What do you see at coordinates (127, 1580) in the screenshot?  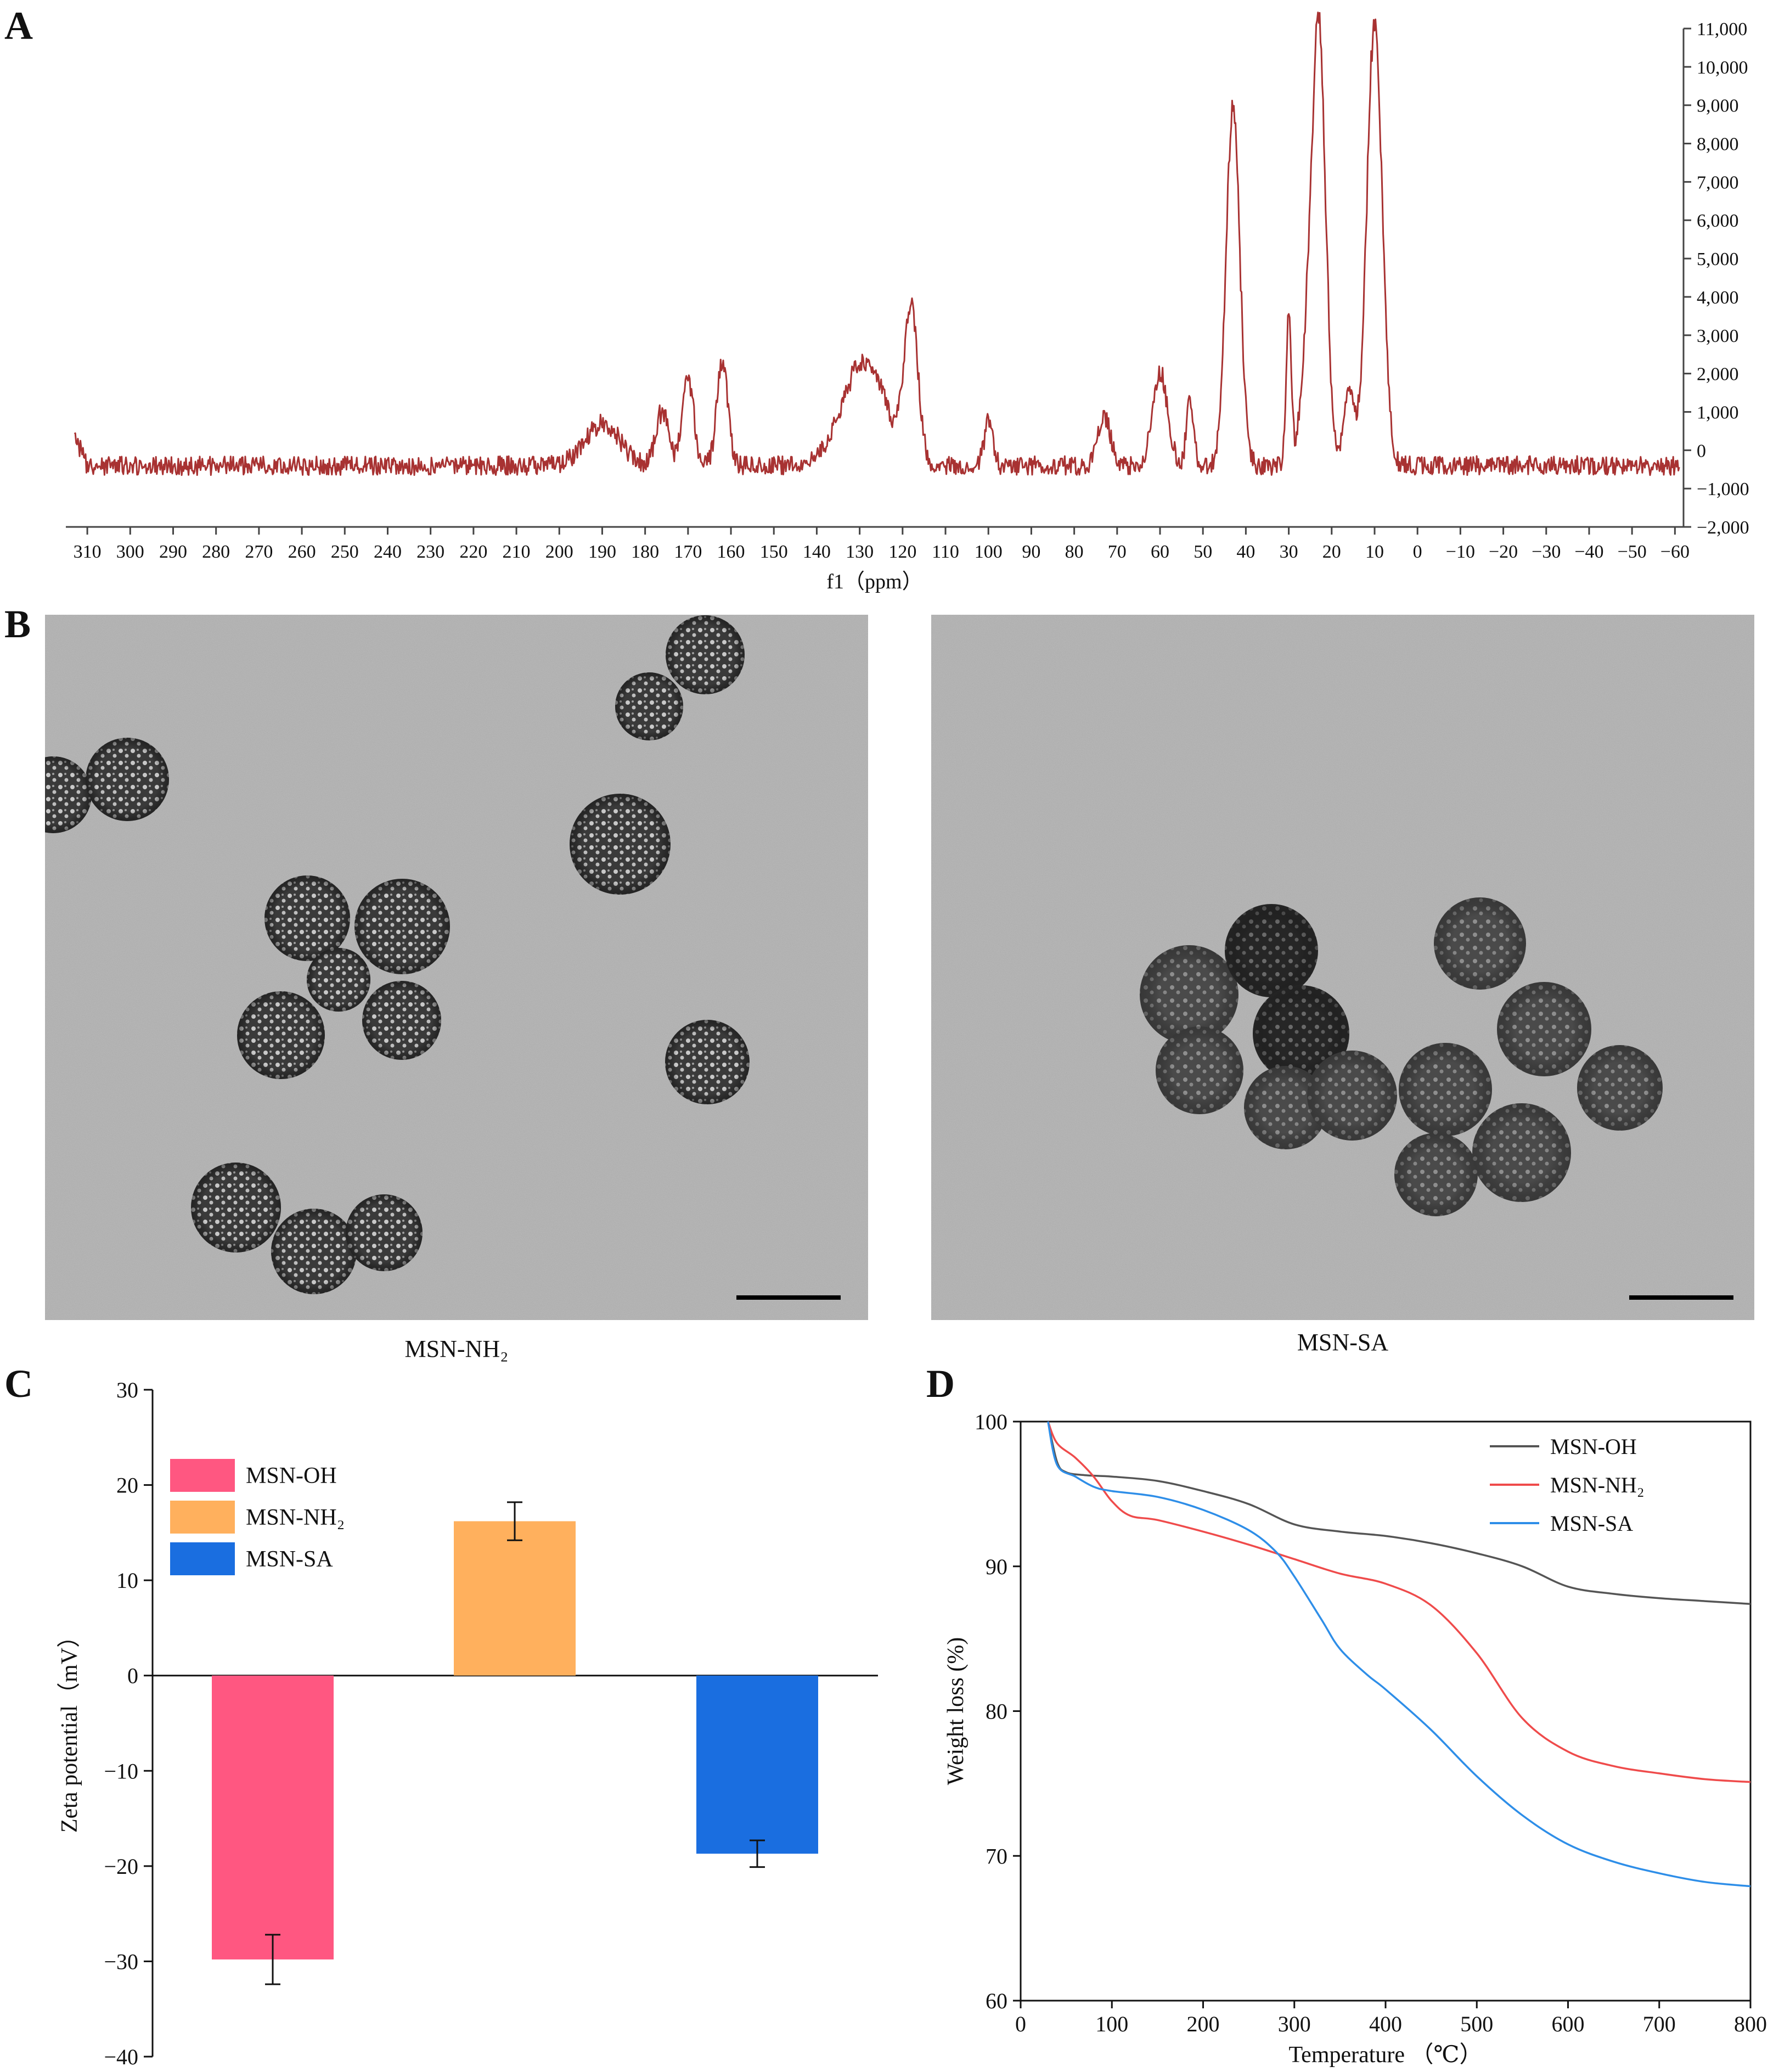 I see `y-tick-label: 10` at bounding box center [127, 1580].